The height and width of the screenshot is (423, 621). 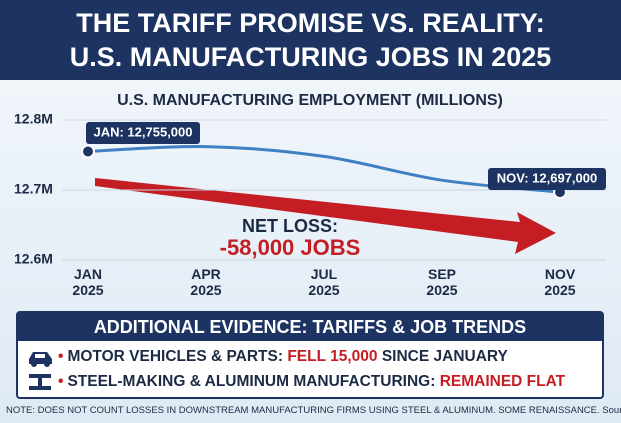 I want to click on y-tick-label: 12.7M, so click(x=33, y=189).